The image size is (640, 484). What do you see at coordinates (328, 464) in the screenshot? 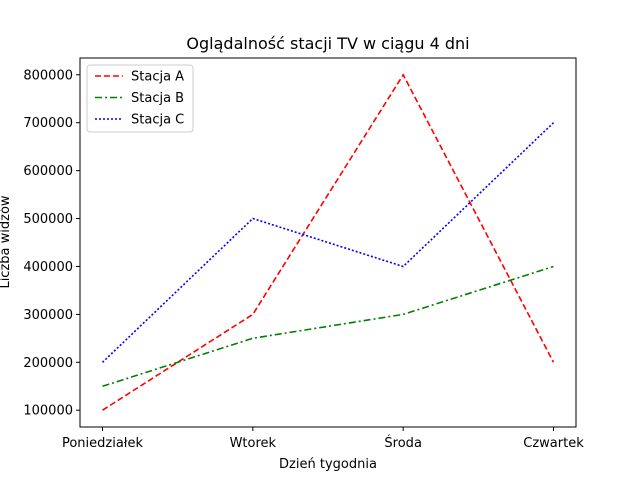
I see `x-axis-label: Dzień tygodnia` at bounding box center [328, 464].